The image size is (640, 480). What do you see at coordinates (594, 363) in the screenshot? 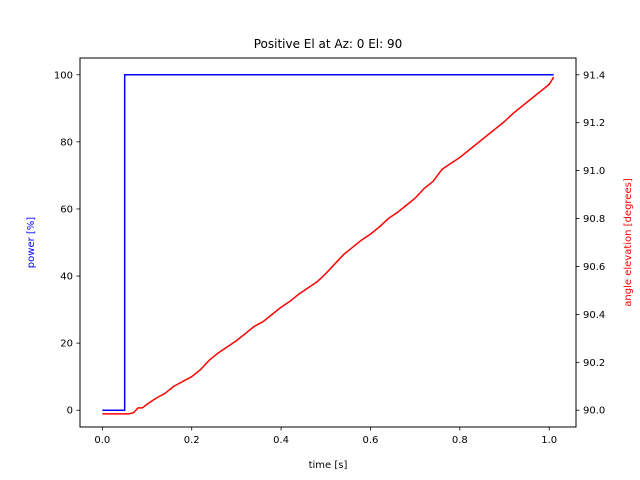
I see `right-y-tick-label: 90.2` at bounding box center [594, 363].